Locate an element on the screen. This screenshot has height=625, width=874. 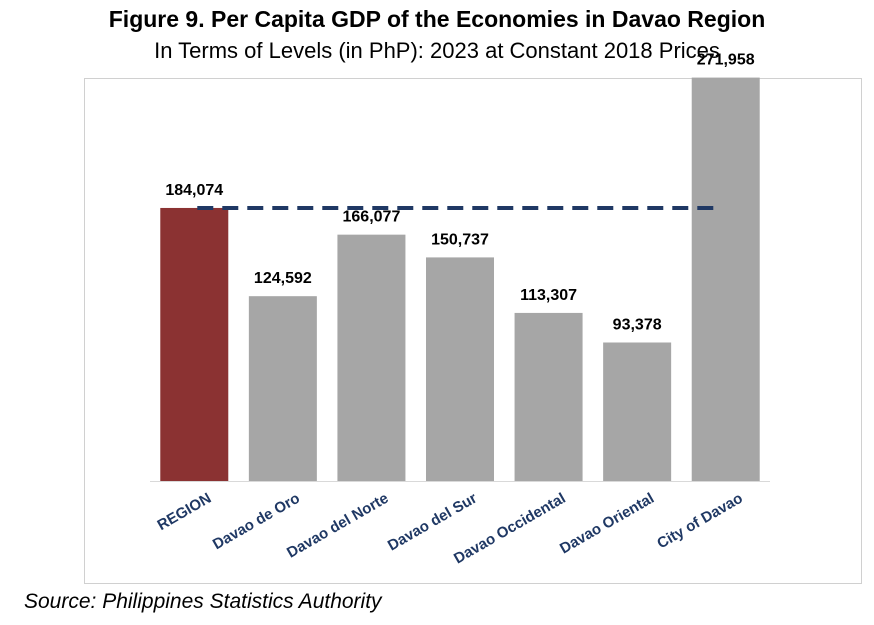
bar-davao-del-sur is located at coordinates (460, 369).